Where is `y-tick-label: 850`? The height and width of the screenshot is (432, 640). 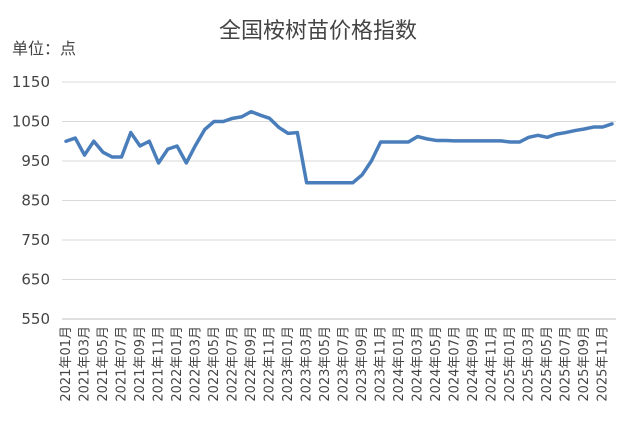
y-tick-label: 850 is located at coordinates (35, 201).